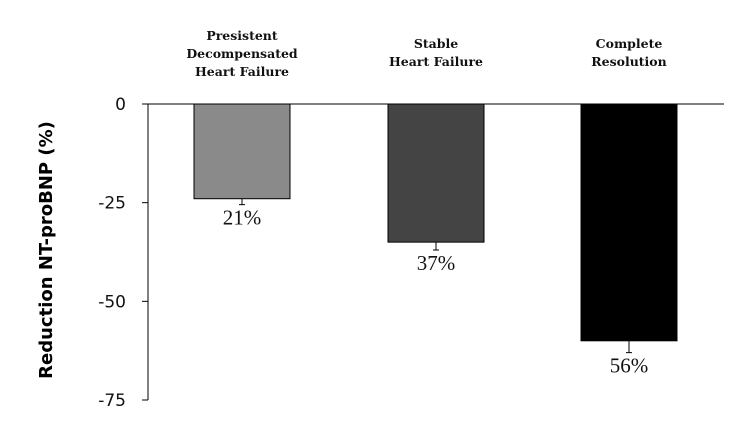 This screenshot has width=746, height=431. I want to click on y-tick-label: -25, so click(112, 204).